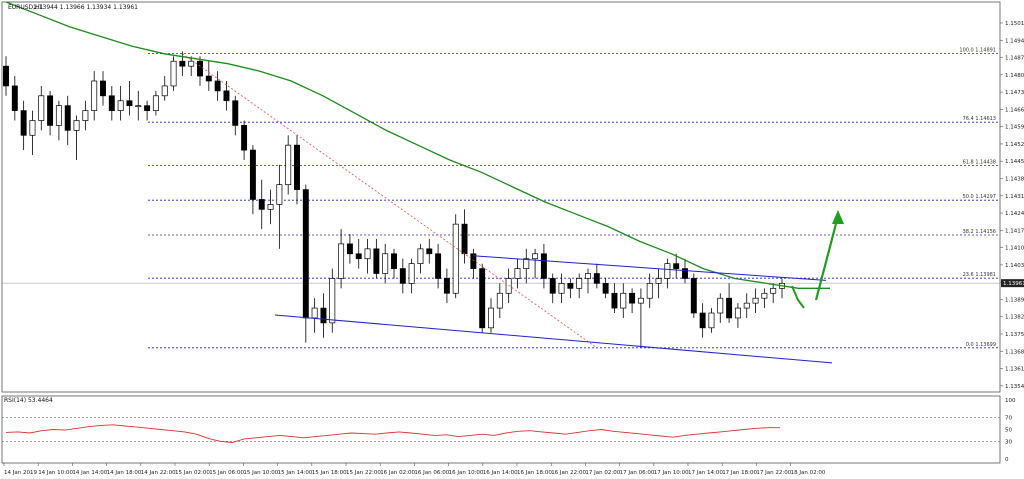 The height and width of the screenshot is (479, 1024). Describe the element at coordinates (977, 51) in the screenshot. I see `fib-level-label: 100.0 1.14891` at that location.